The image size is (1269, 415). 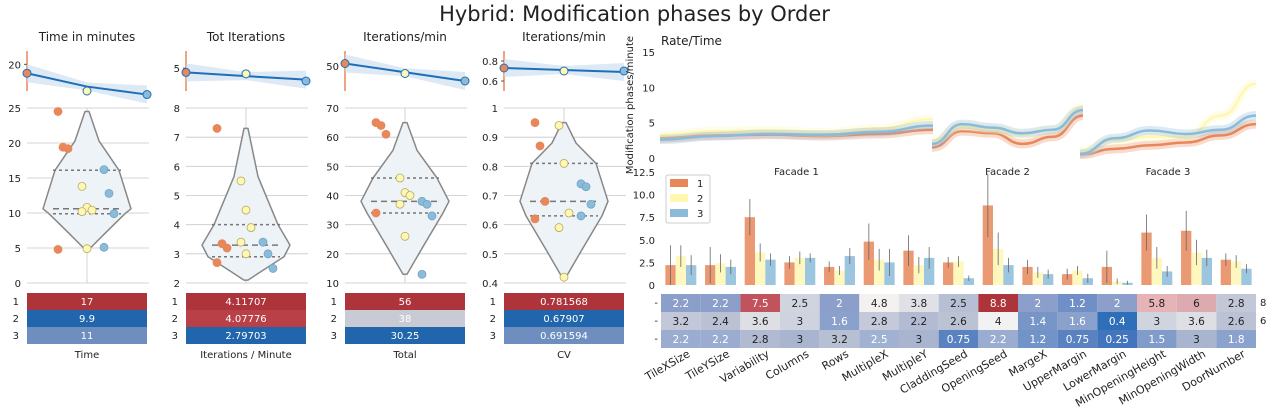 I want to click on table-row-dash: -, so click(x=656, y=303).